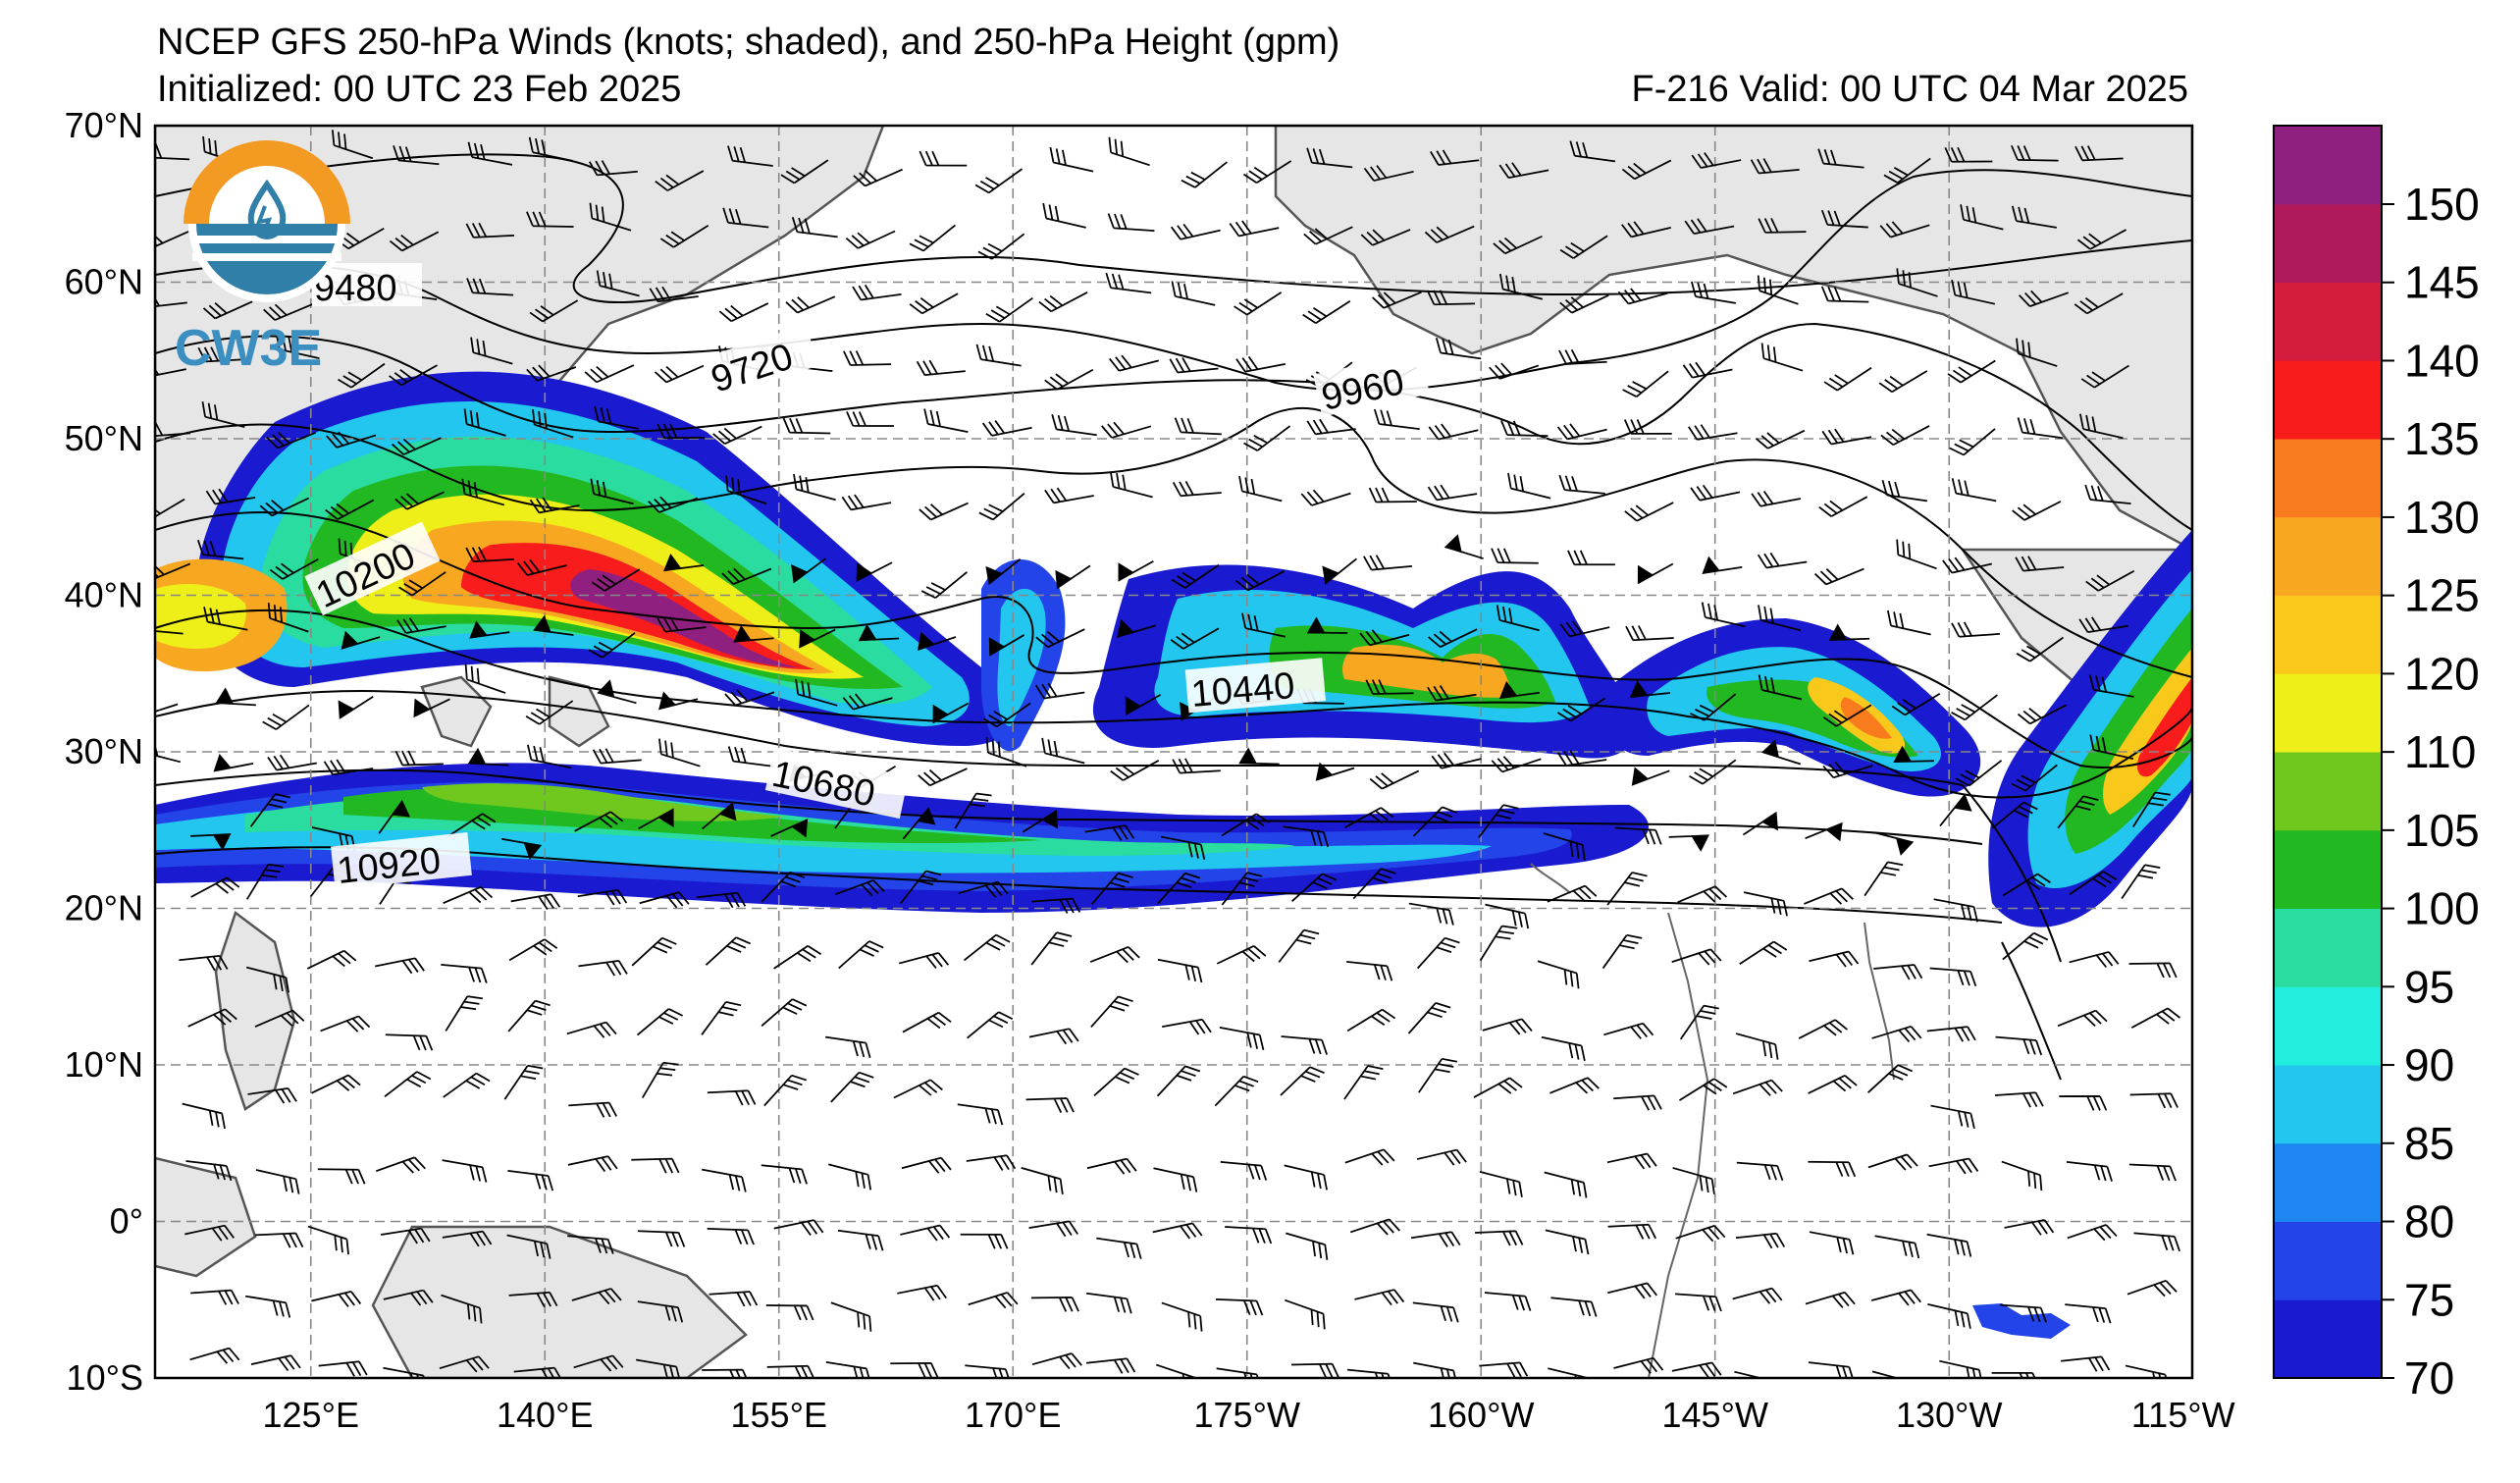  I want to click on latitude-labels: 70°N 60°N 50°N 40°N 30°N 20°N 10°N 0° 10°S, so click(104, 751).